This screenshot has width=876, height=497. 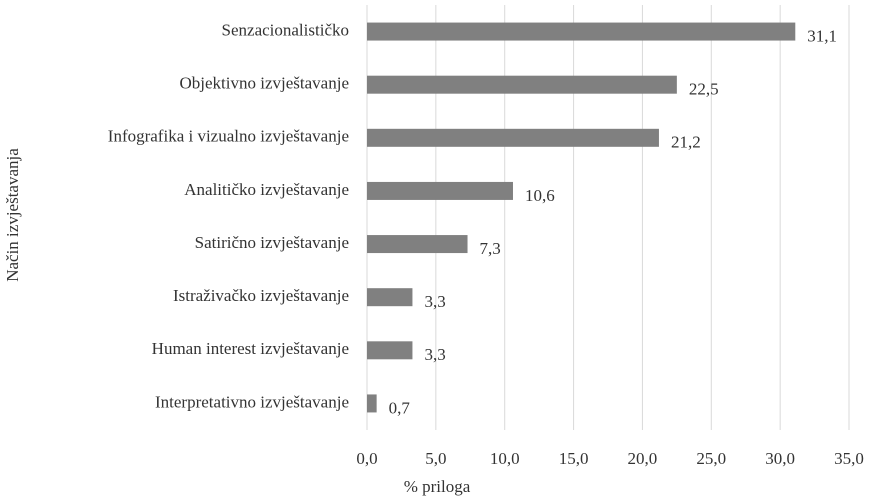 I want to click on x-tick-label: 30,0, so click(x=780, y=458).